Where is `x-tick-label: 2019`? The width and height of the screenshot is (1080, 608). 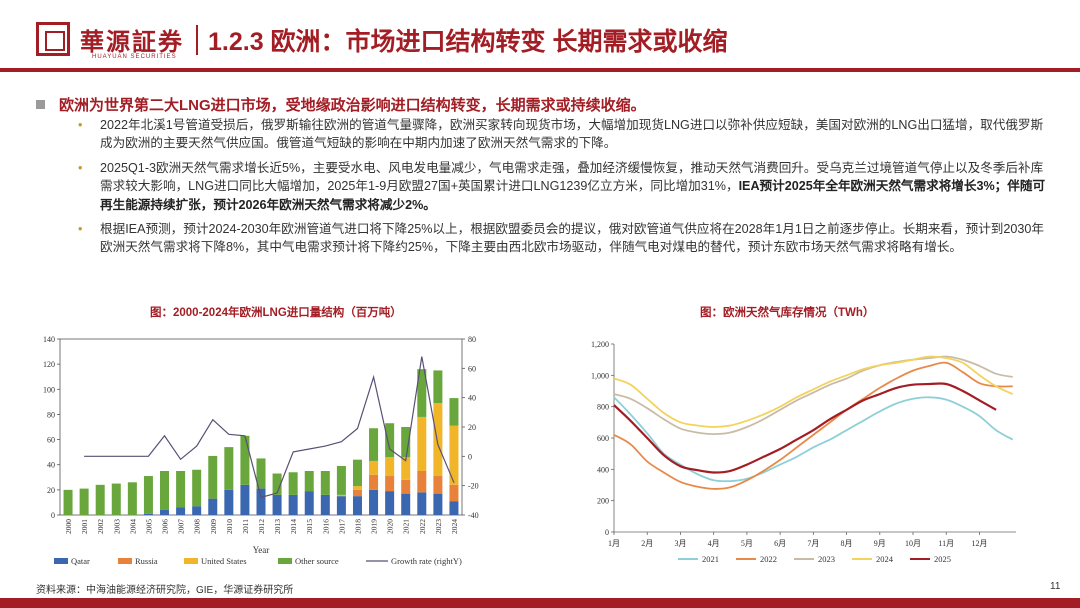
x-tick-label: 2019 is located at coordinates (374, 526).